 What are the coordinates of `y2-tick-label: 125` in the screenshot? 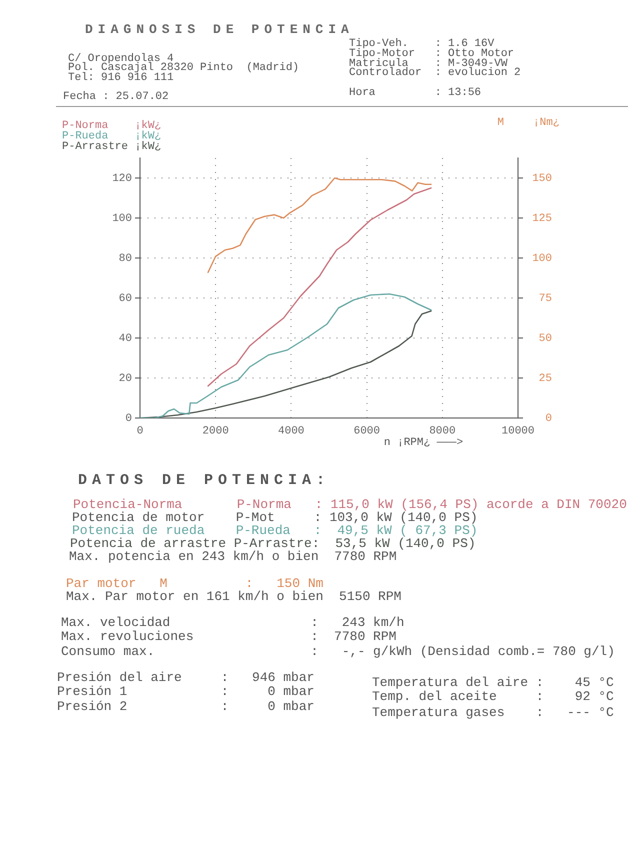 It's located at (542, 218).